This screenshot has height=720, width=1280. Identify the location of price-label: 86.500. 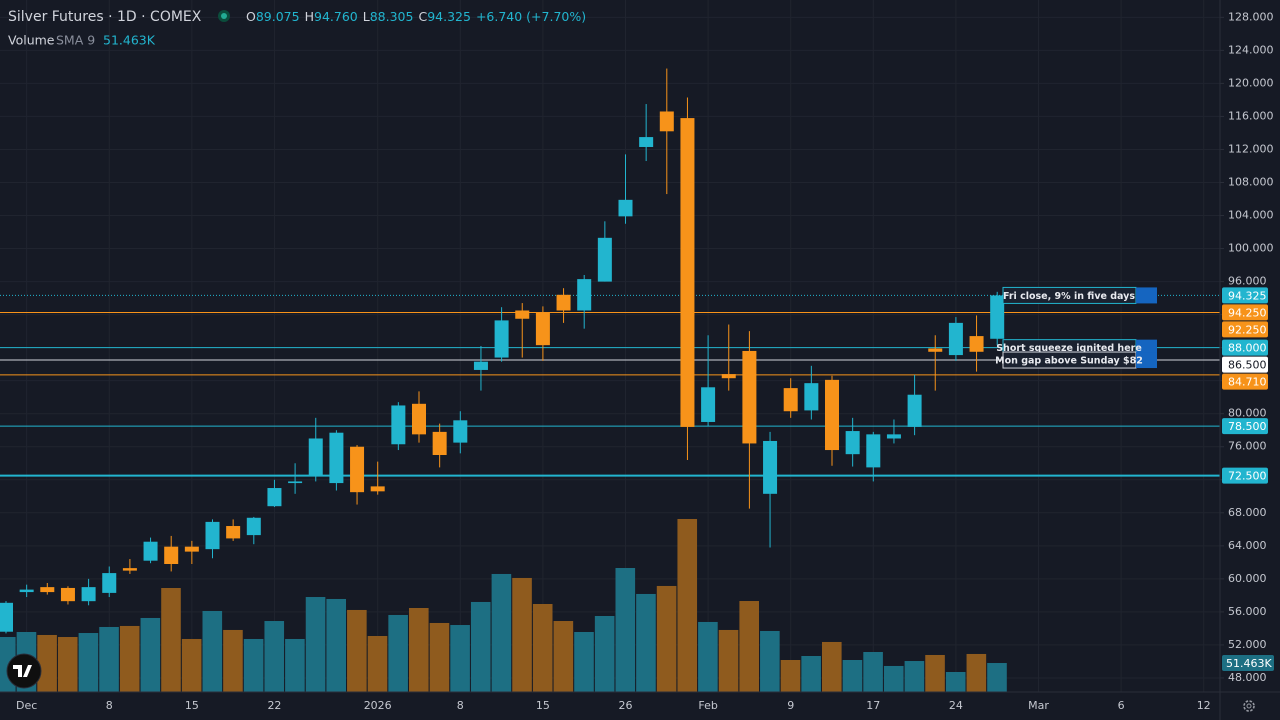
(1247, 365).